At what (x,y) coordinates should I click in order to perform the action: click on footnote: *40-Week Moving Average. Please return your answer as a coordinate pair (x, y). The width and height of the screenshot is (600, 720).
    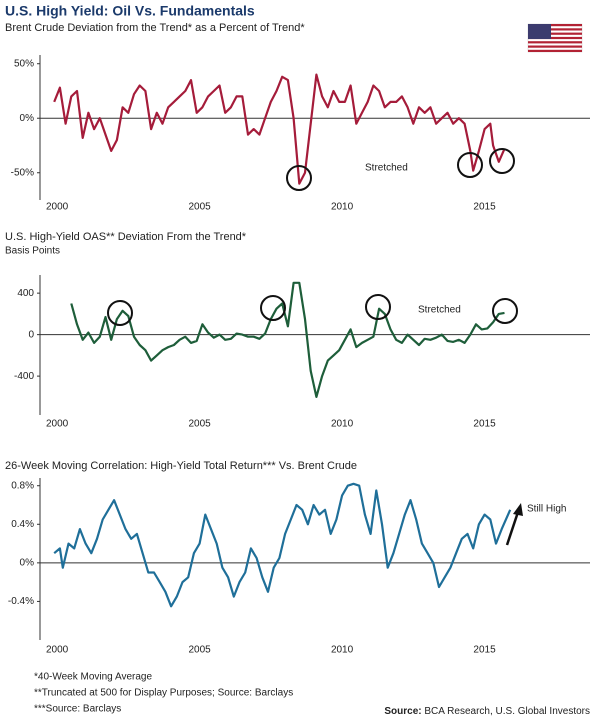
    Looking at the image, I should click on (93, 677).